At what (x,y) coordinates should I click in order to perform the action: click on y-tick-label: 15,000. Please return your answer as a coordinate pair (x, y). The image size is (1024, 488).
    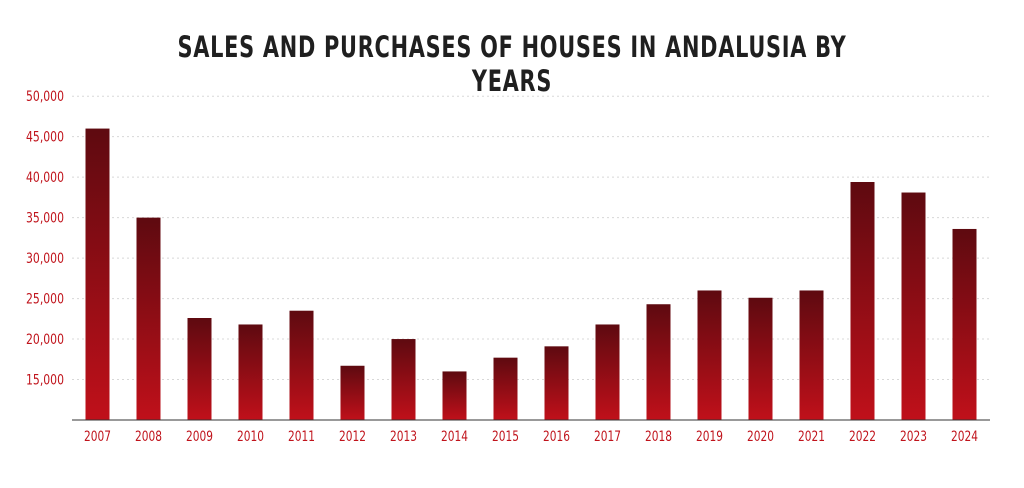
    Looking at the image, I should click on (45, 381).